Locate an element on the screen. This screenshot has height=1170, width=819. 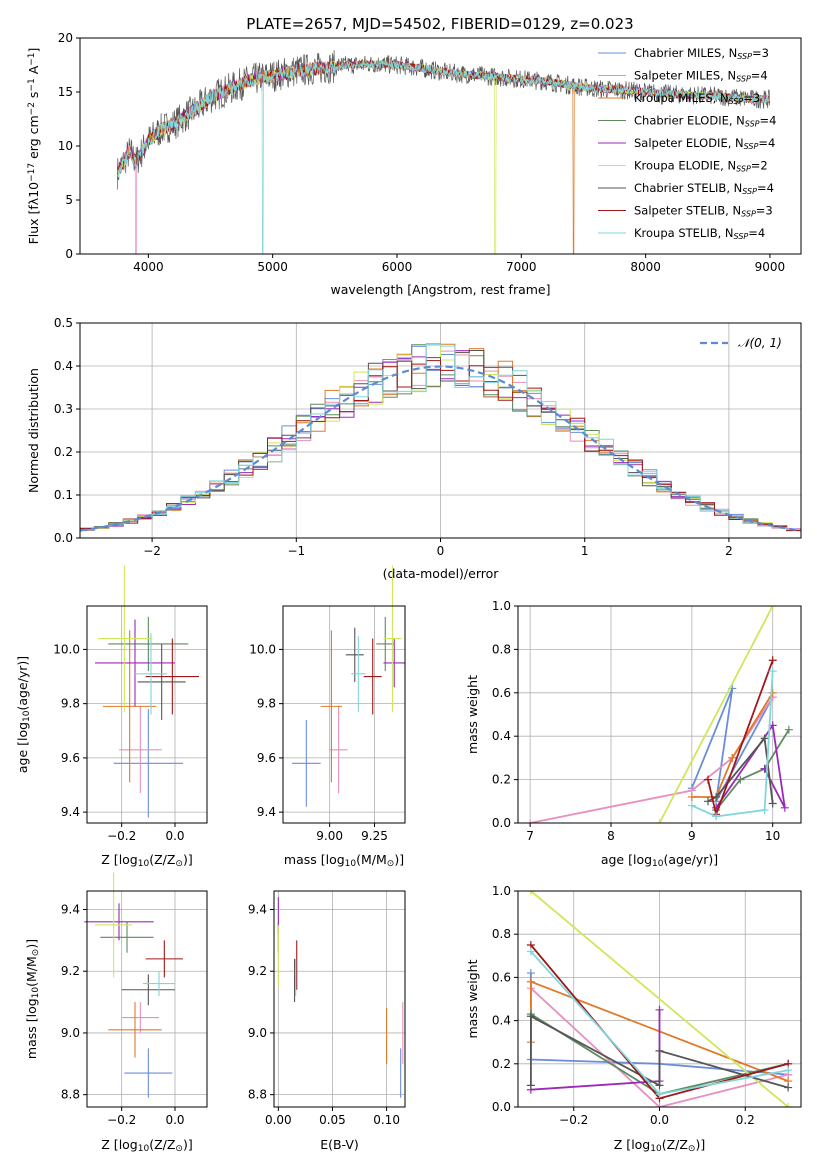
marker-salpeter-stelib is located at coordinates (772, 660).